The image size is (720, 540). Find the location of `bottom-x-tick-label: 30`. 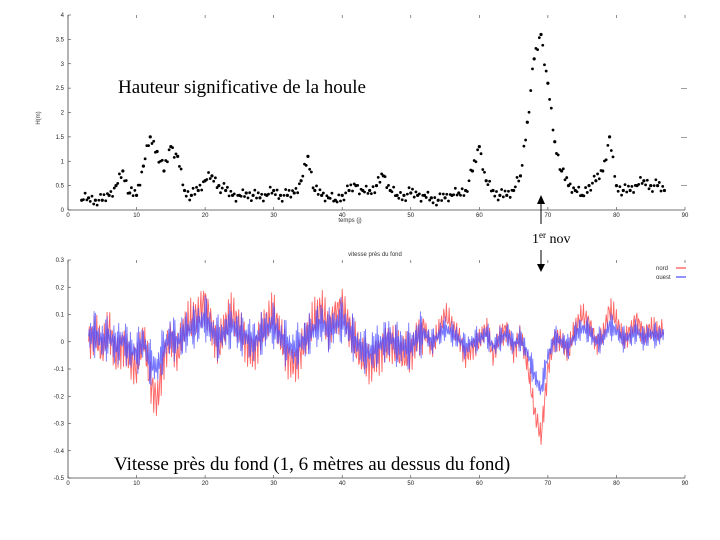

bottom-x-tick-label: 30 is located at coordinates (273, 484).